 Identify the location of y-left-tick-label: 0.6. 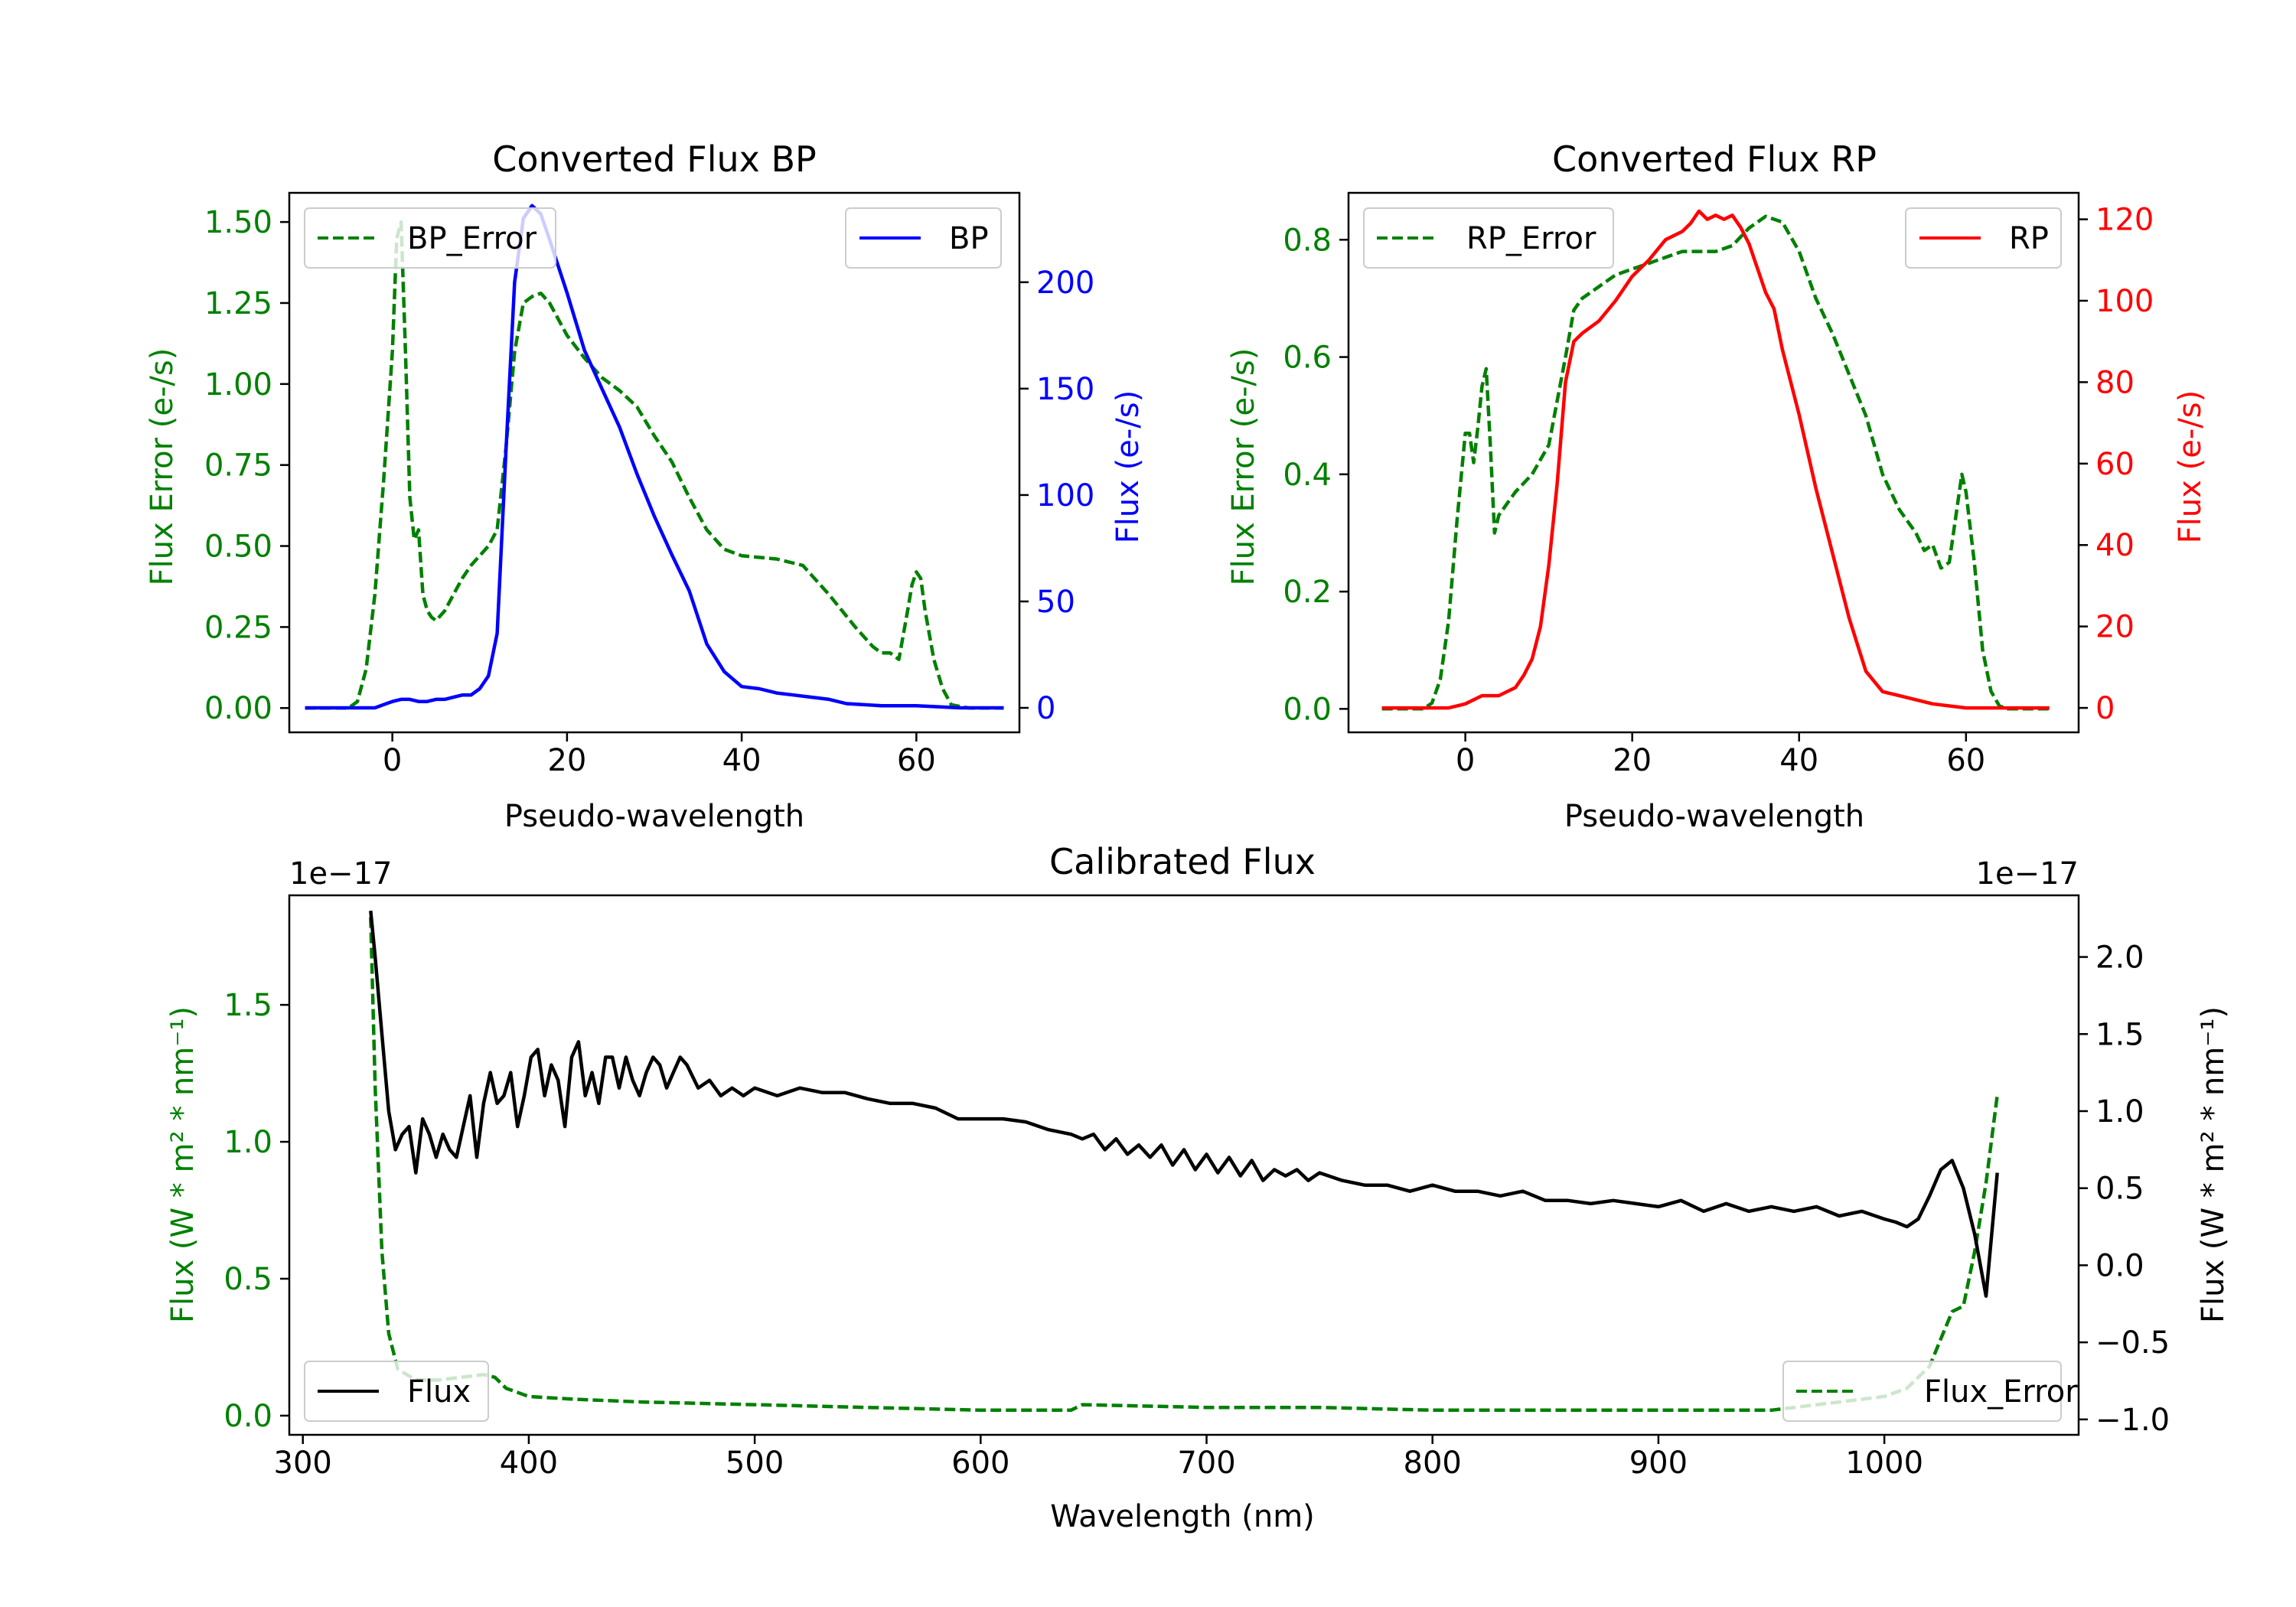
(1307, 358).